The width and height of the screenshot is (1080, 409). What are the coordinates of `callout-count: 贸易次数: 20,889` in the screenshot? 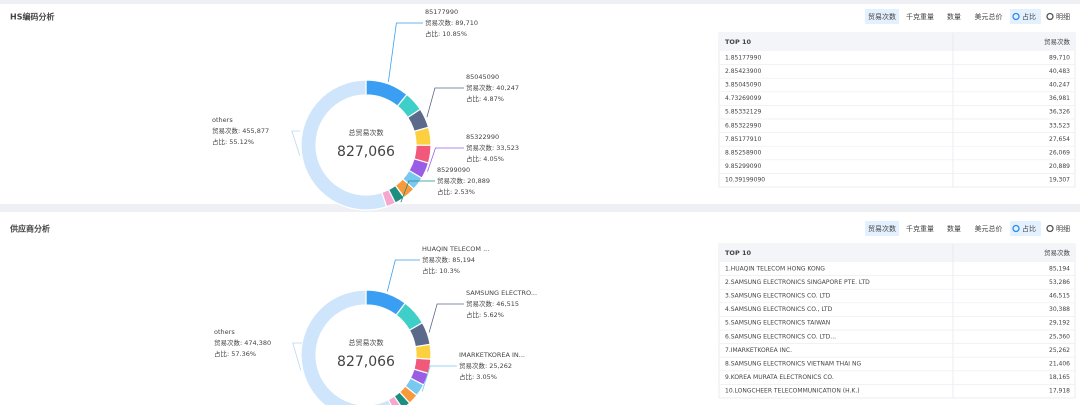 It's located at (463, 180).